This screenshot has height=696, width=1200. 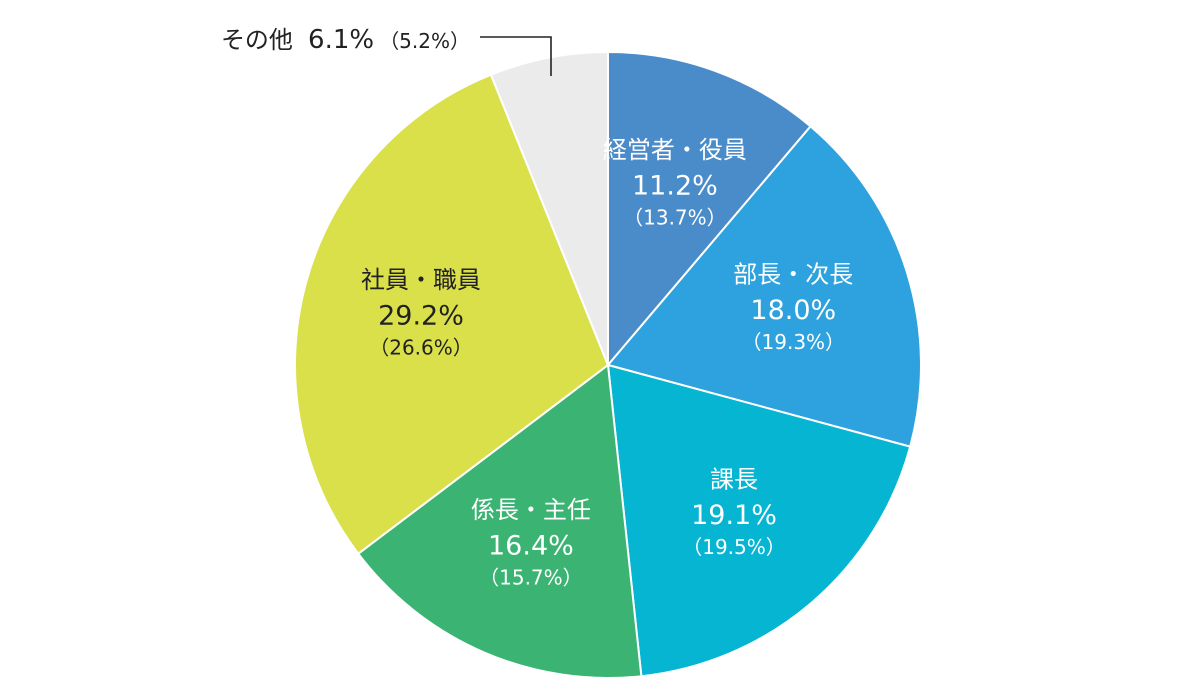 I want to click on other-callout: その他 6.1% （5.2%）, so click(x=386, y=50).